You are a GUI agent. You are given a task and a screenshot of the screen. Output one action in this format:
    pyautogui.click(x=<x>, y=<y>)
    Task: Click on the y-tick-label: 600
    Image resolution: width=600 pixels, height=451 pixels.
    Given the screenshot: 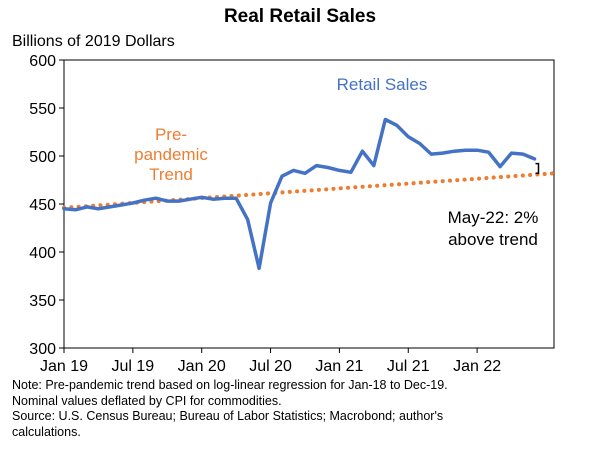 What is the action you would take?
    pyautogui.click(x=42, y=61)
    